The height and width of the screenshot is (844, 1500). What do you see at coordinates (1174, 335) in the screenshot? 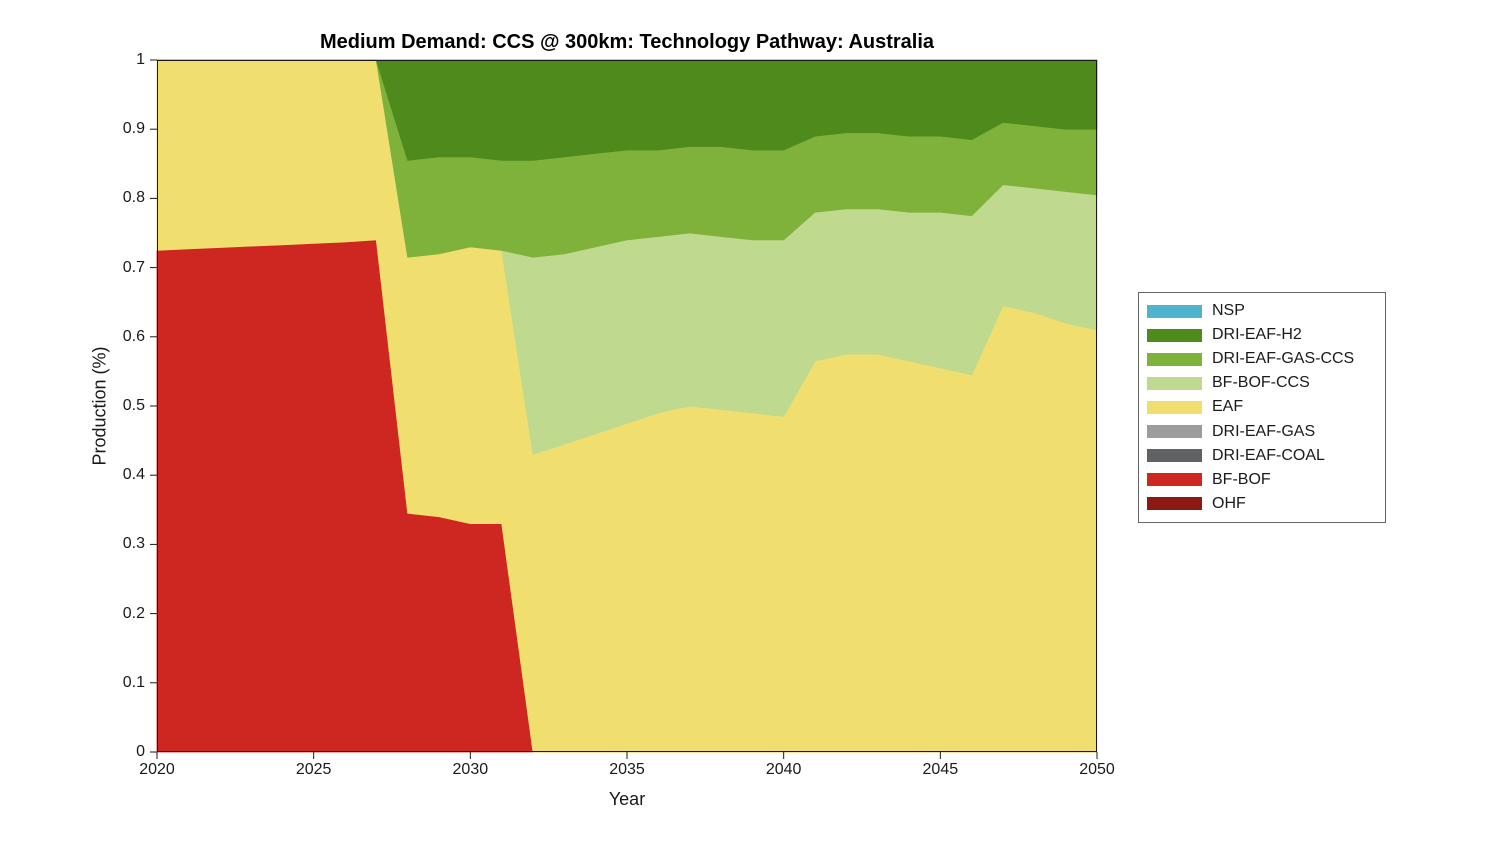
I see `legend-swatch-dri-eaf-h2` at bounding box center [1174, 335].